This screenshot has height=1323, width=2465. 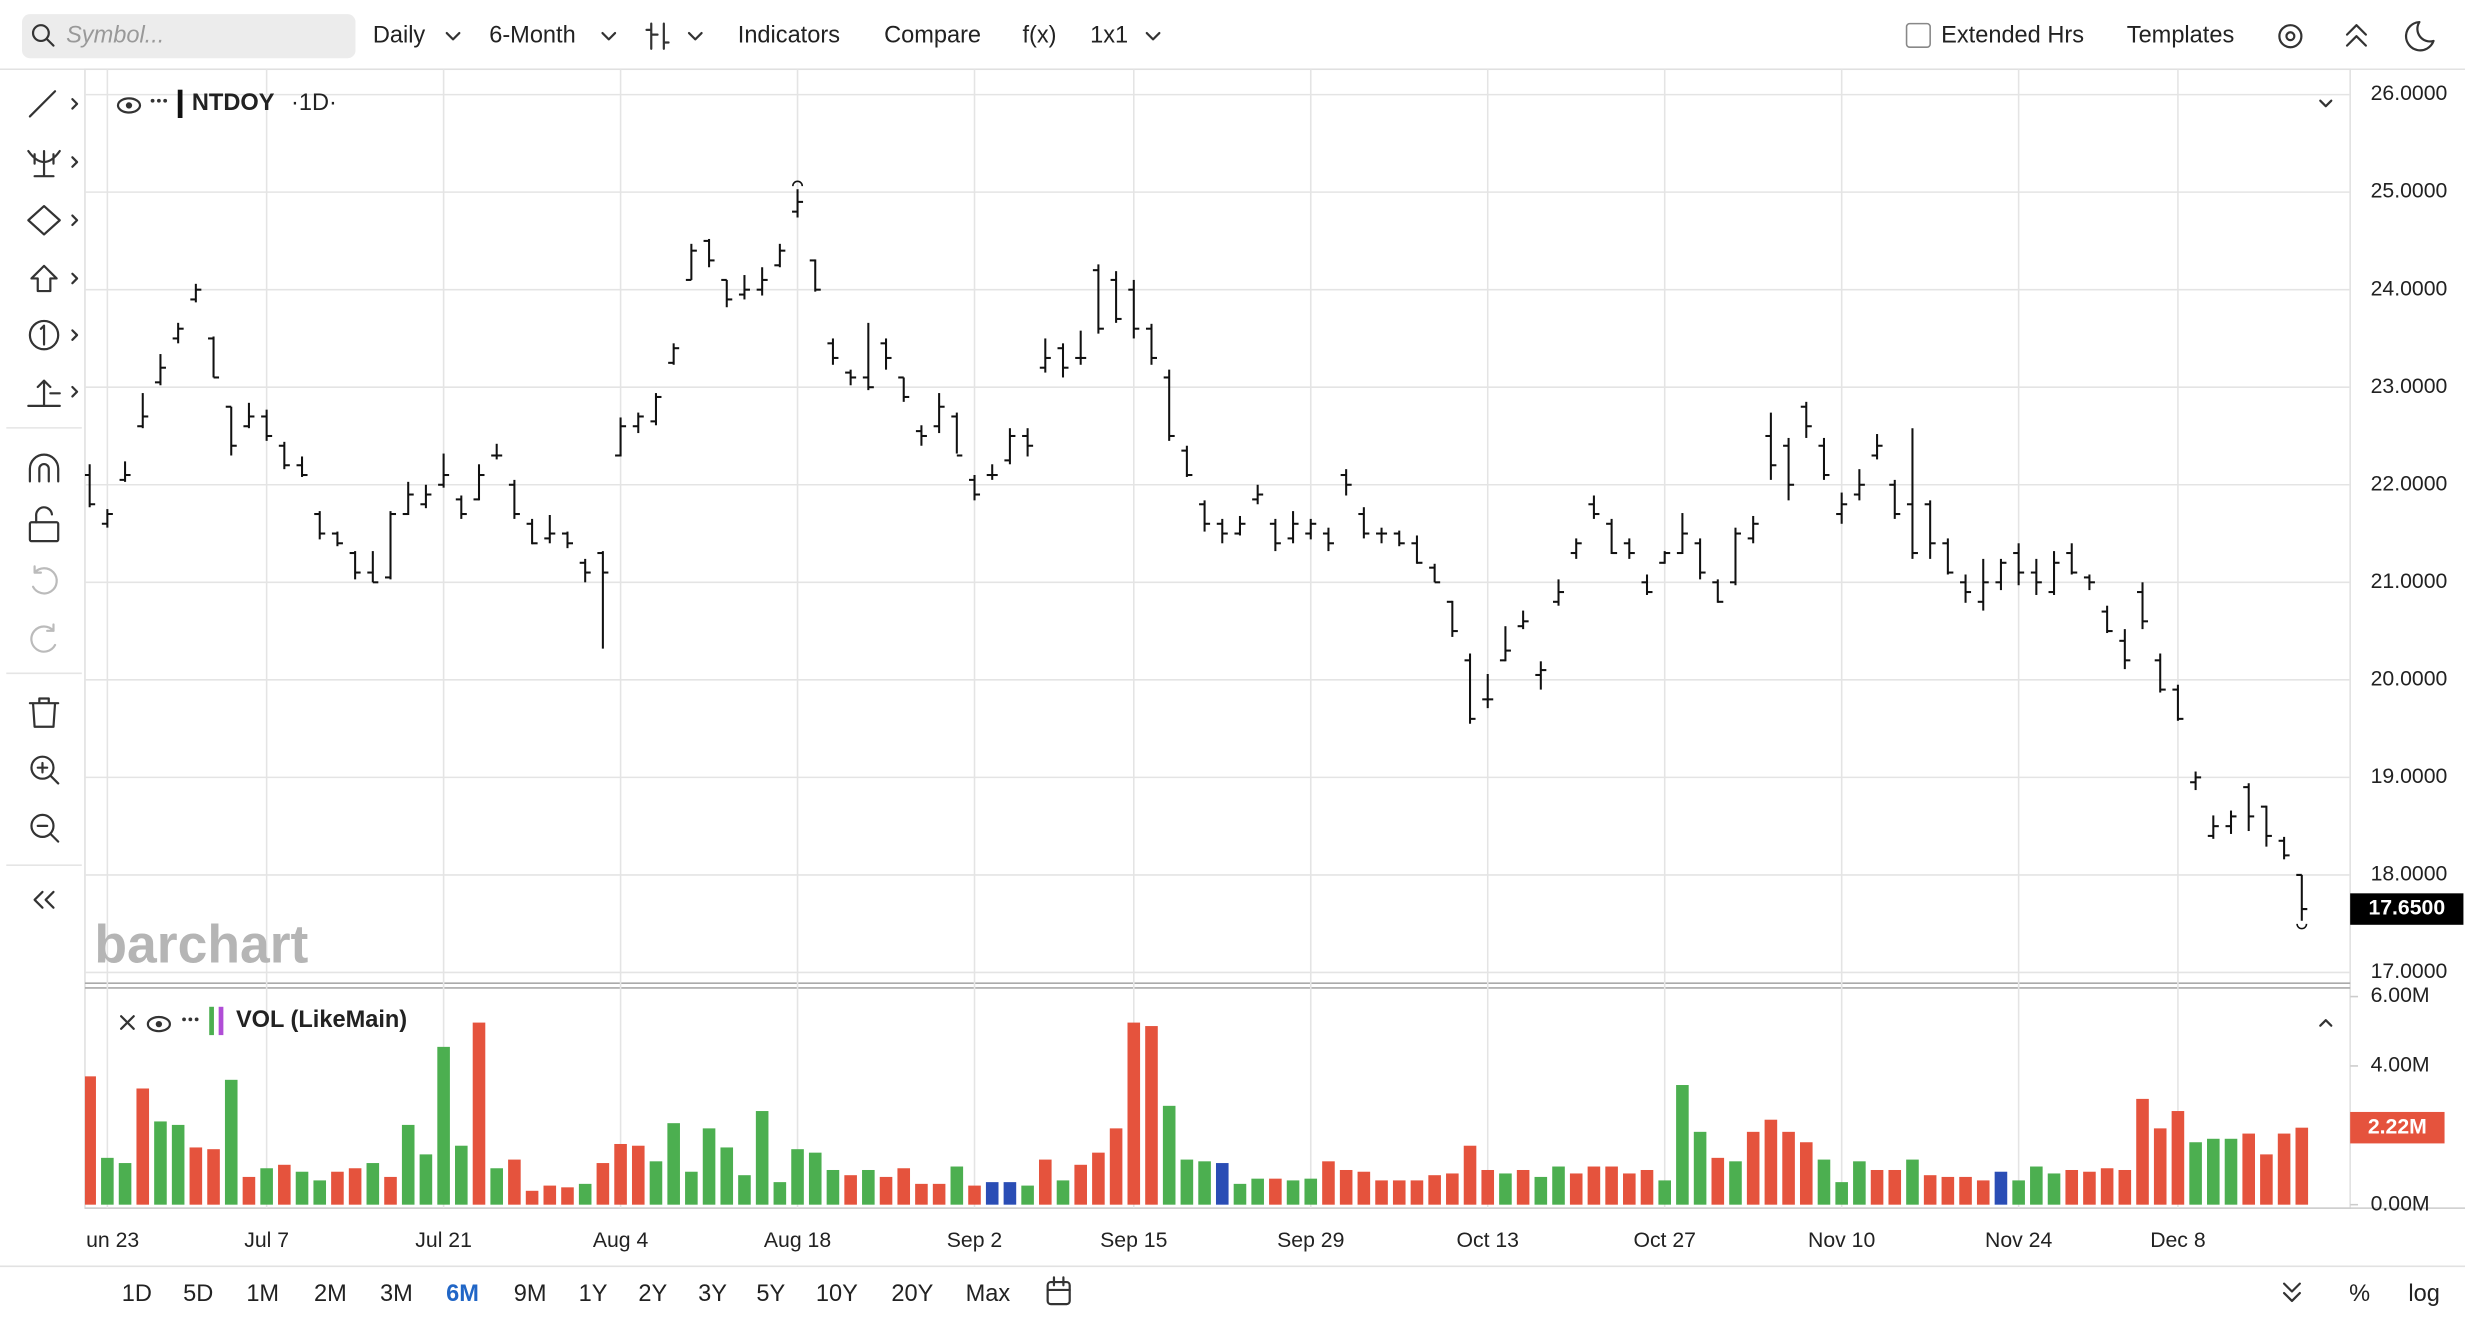 What do you see at coordinates (2423, 1293) in the screenshot?
I see `log-button: log` at bounding box center [2423, 1293].